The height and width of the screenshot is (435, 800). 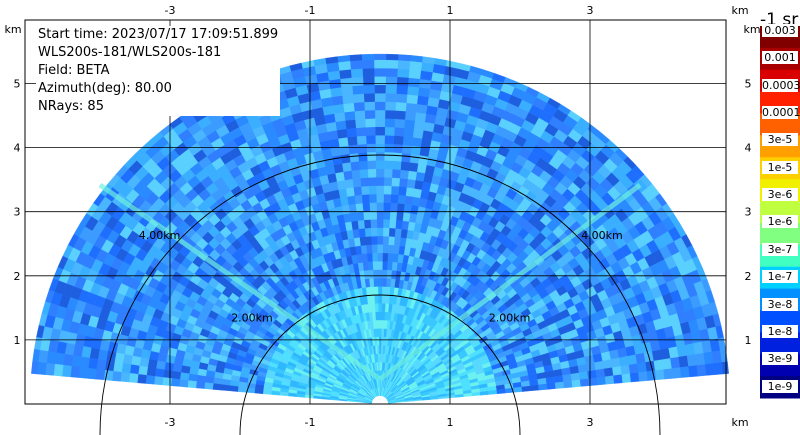 What do you see at coordinates (780, 195) in the screenshot?
I see `colorbar-tick-label: 3e-6` at bounding box center [780, 195].